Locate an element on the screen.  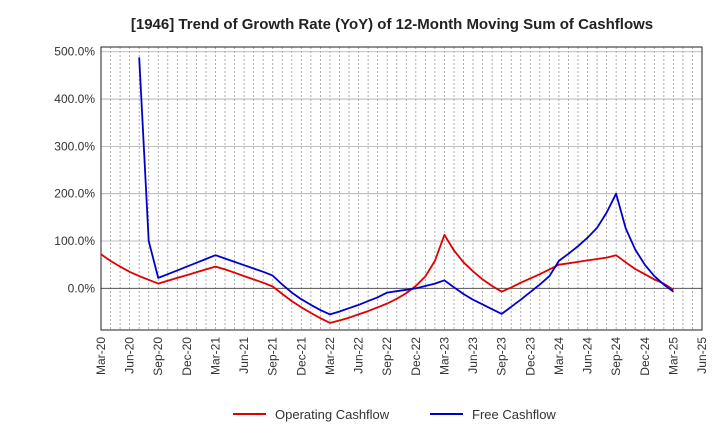
x-tick-label: Dec-24 is located at coordinates (645, 356).